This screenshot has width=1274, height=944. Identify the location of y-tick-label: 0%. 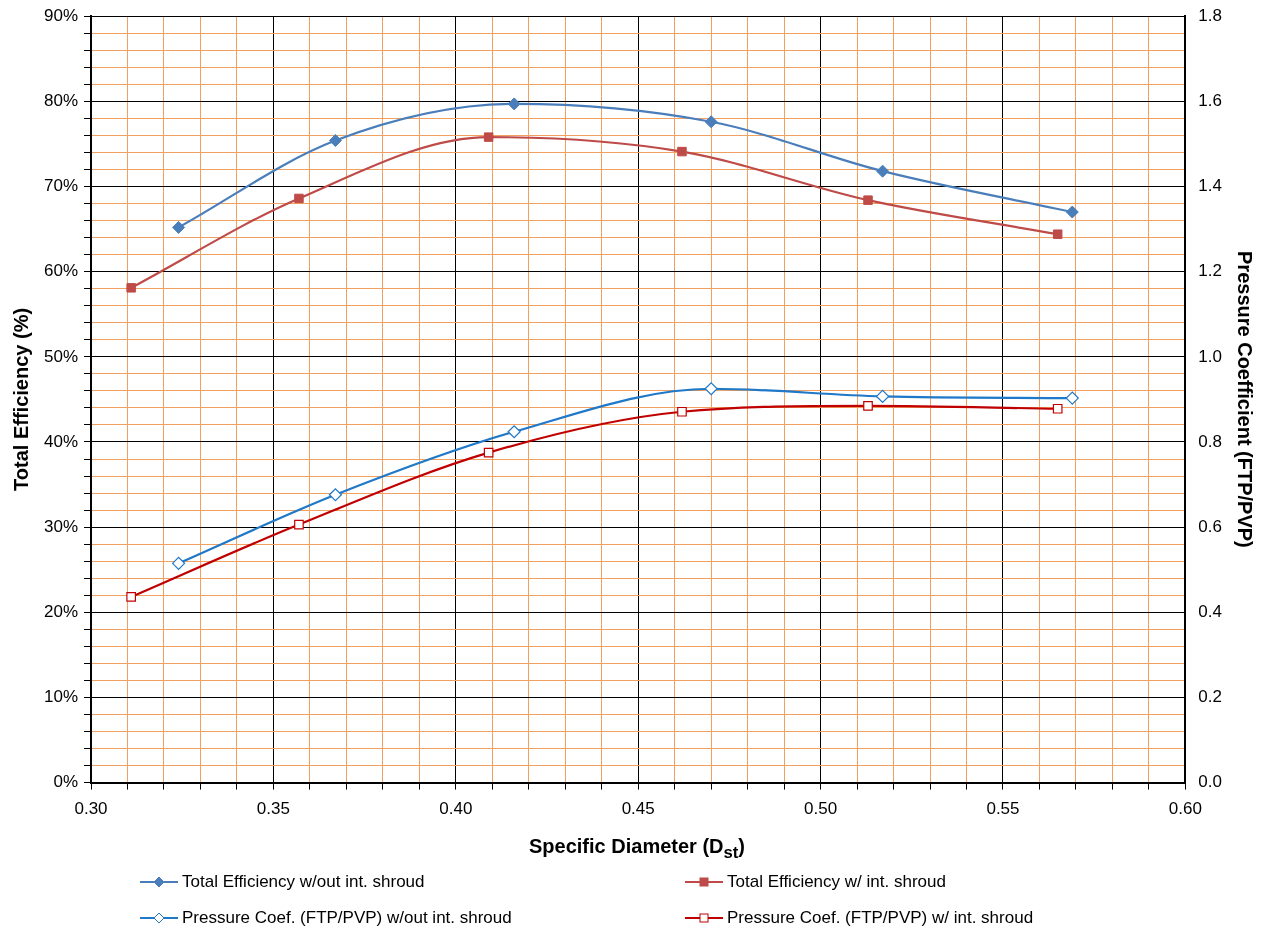
(66, 782).